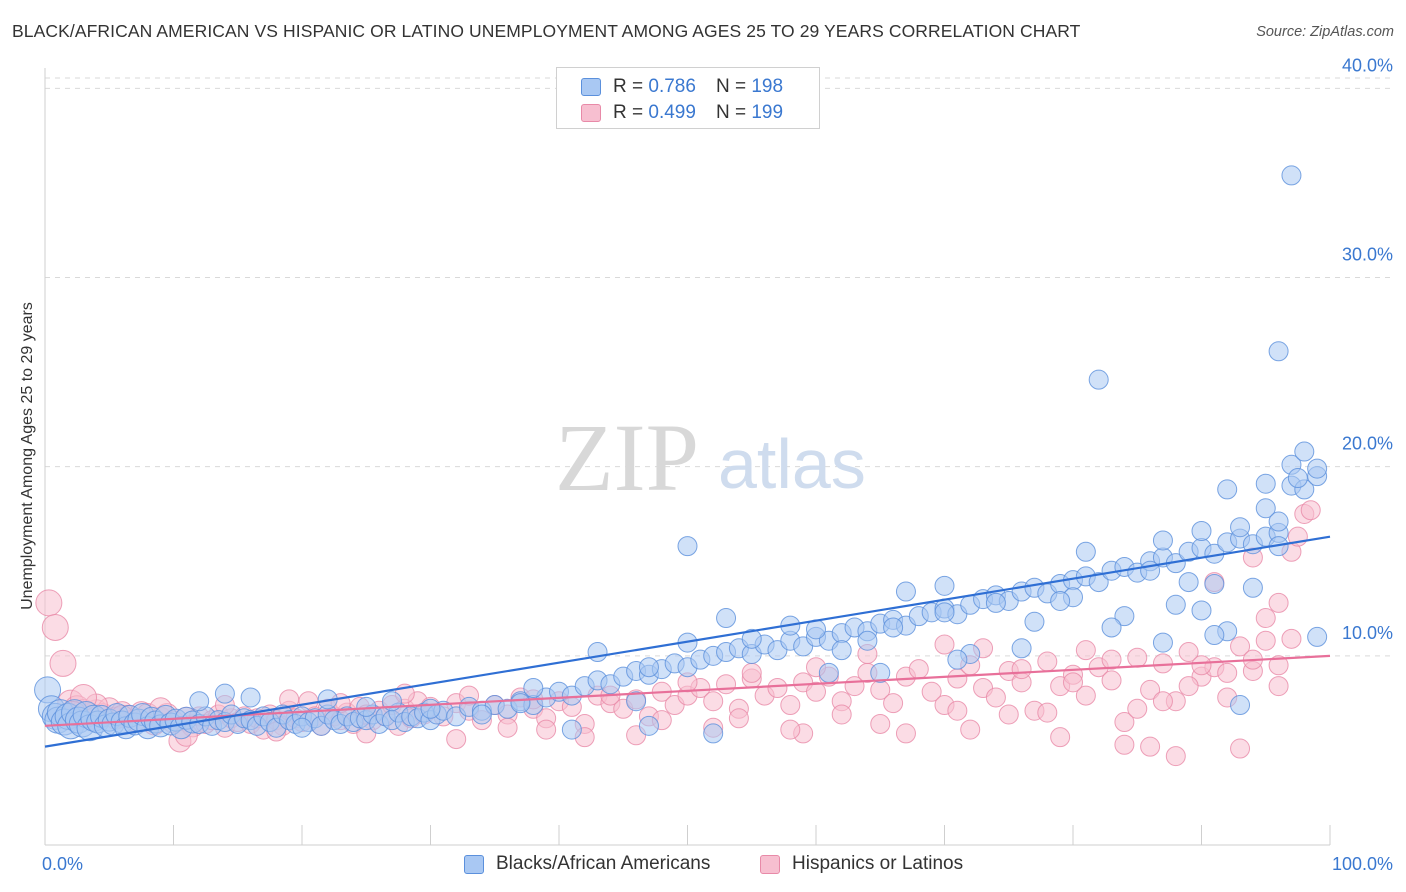  Describe the element at coordinates (767, 112) in the screenshot. I see `legend-n-value: 199` at that location.